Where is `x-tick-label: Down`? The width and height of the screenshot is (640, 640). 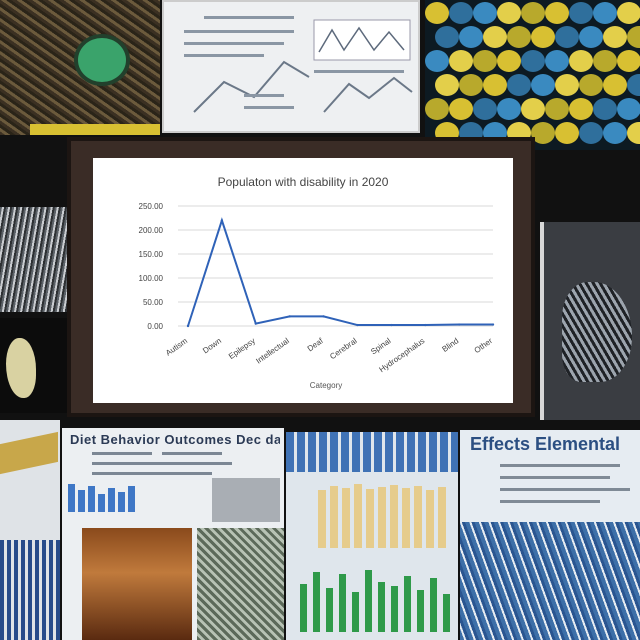
x-tick-label: Down is located at coordinates (212, 345).